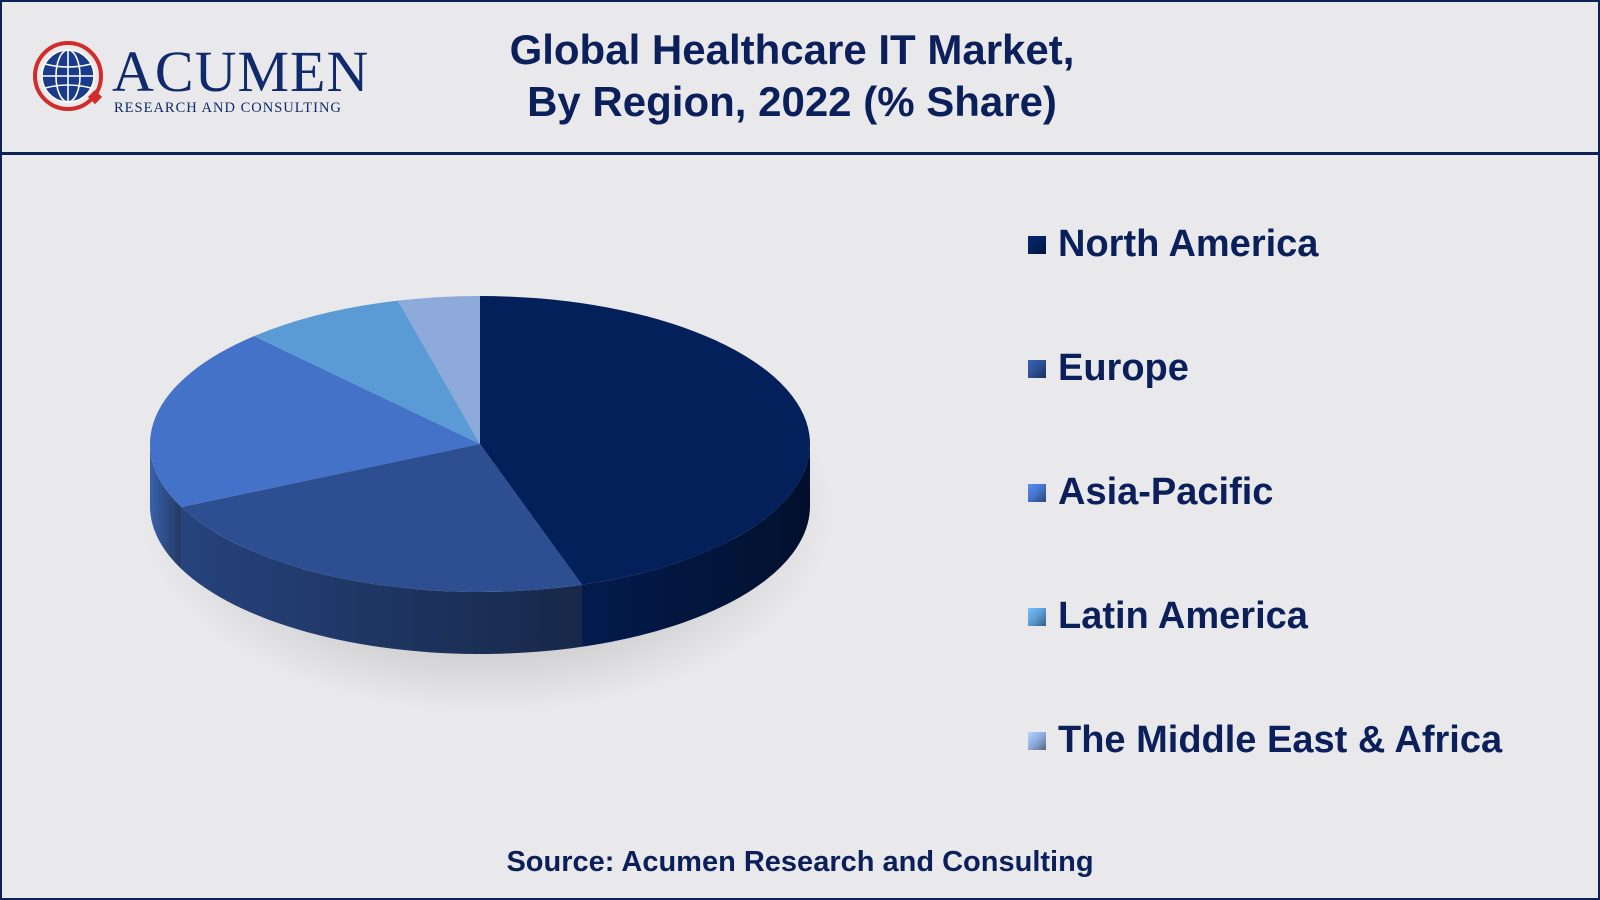 The height and width of the screenshot is (900, 1600). Describe the element at coordinates (1123, 368) in the screenshot. I see `legend-label: Europe` at that location.